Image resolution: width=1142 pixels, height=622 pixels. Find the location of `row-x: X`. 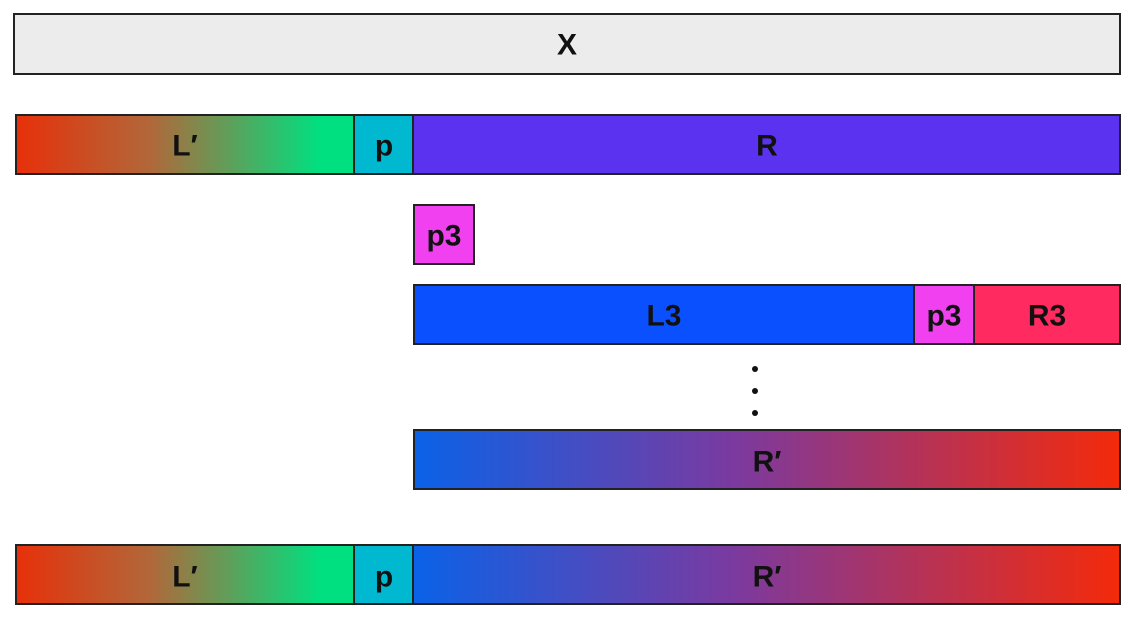

row-x: X is located at coordinates (567, 44).